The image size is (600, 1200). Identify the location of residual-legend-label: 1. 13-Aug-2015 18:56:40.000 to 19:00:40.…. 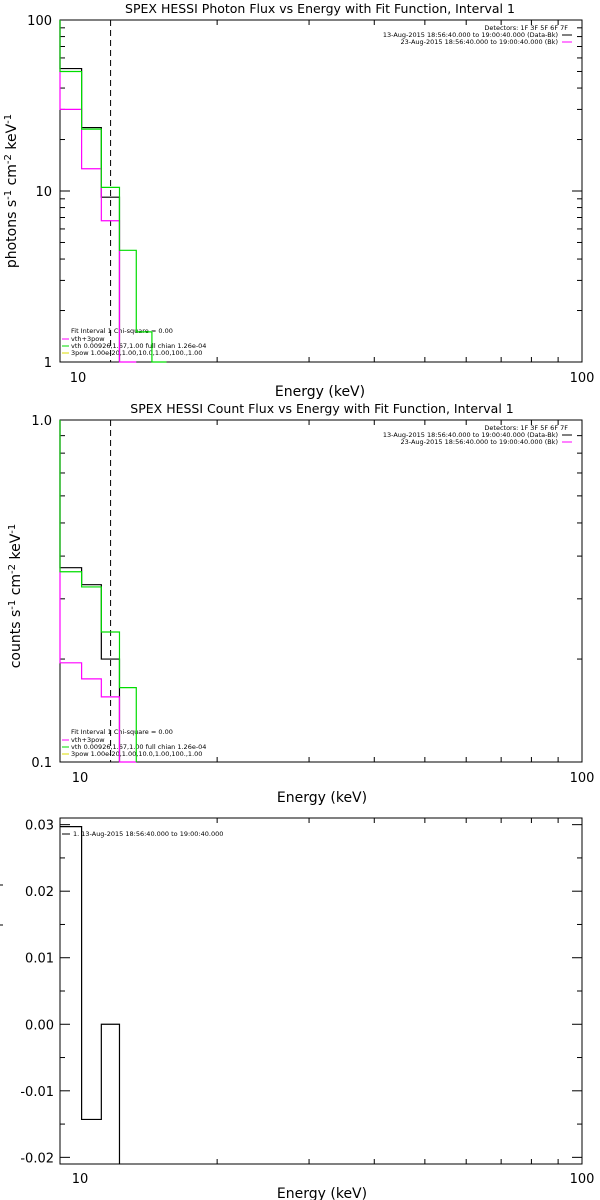
(148, 834).